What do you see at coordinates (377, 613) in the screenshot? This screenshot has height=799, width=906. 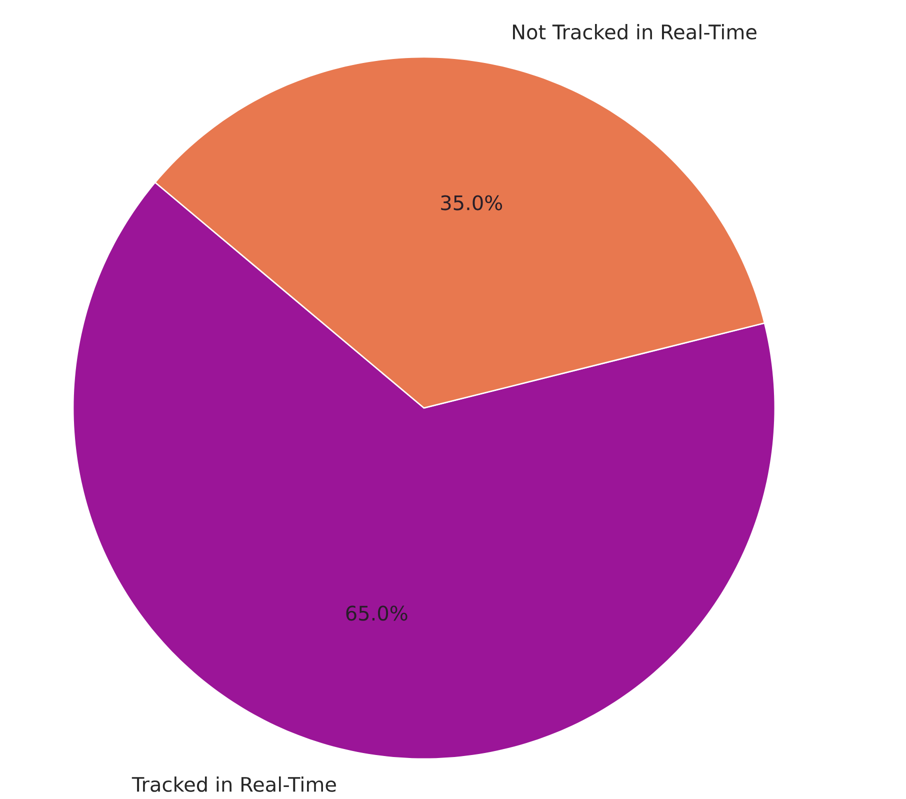 I see `data-label: 65.0%` at bounding box center [377, 613].